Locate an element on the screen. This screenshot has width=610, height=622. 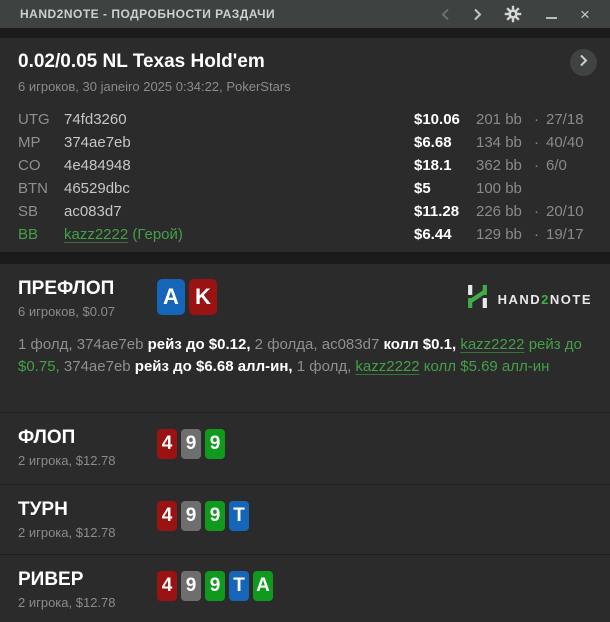
hand-title: 0.02/0.05 NL Texas Hold'em is located at coordinates (141, 61).